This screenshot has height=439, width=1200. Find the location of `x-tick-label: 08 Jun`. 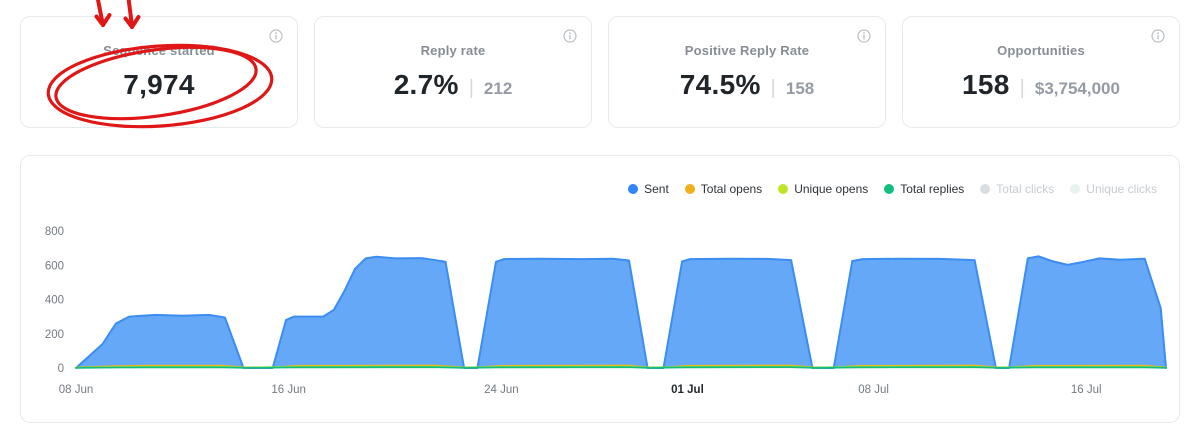

x-tick-label: 08 Jun is located at coordinates (76, 390).